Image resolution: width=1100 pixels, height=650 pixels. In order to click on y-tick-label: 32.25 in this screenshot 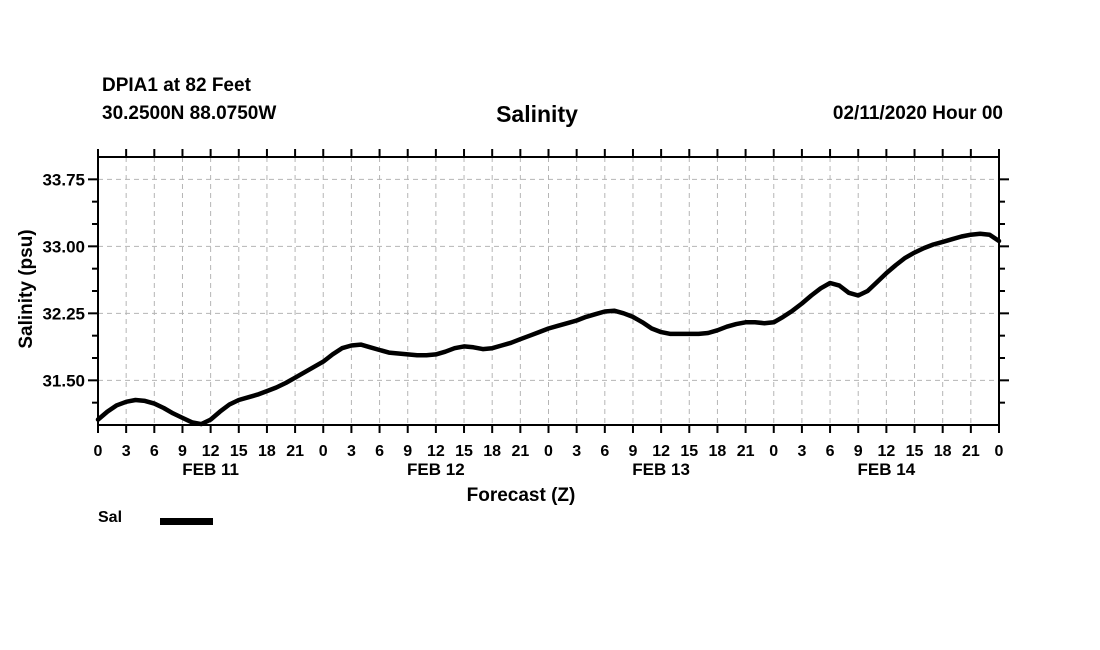, I will do `click(63, 313)`.